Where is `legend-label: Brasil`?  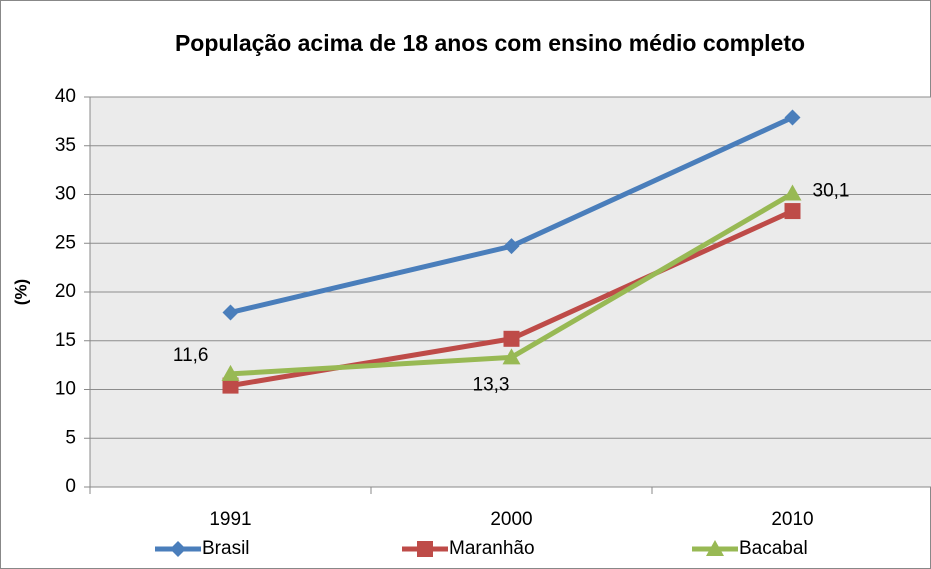 legend-label: Brasil is located at coordinates (226, 548).